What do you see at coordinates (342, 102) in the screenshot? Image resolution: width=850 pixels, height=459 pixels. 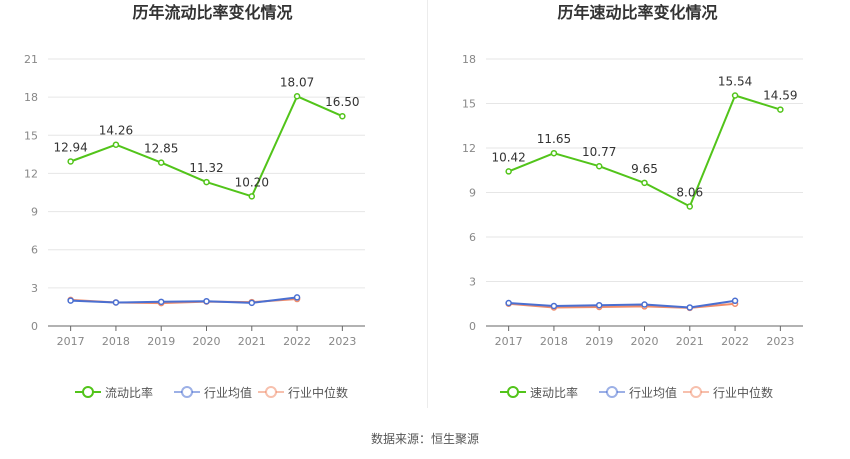 I see `data-label: 16.50` at bounding box center [342, 102].